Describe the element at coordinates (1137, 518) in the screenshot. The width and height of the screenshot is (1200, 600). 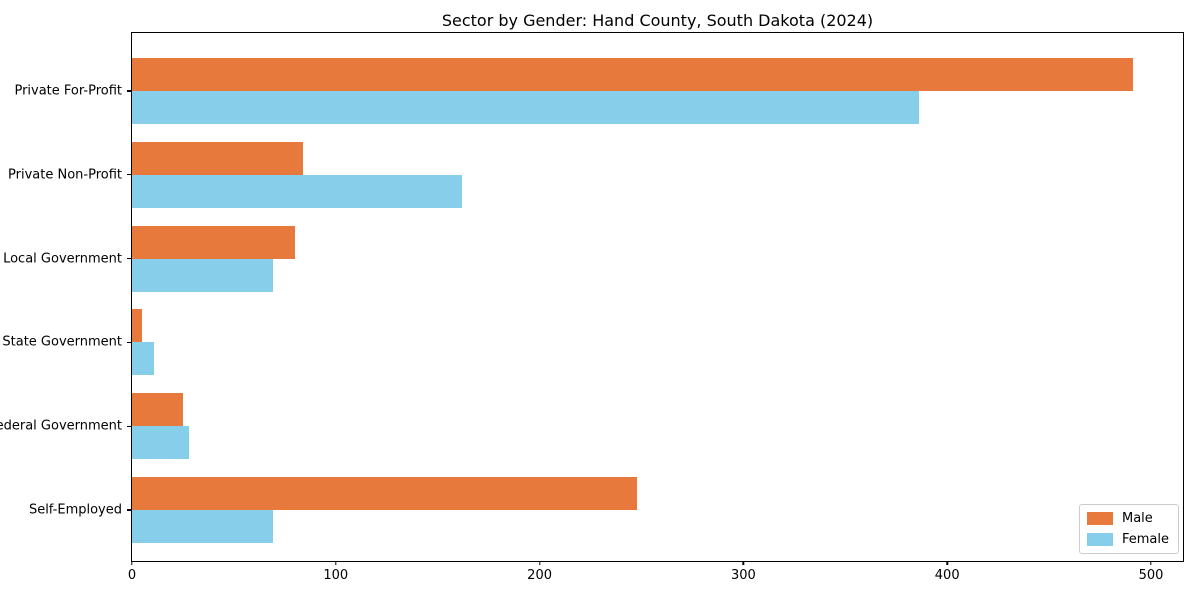
I see `legend-label-male: Male` at that location.